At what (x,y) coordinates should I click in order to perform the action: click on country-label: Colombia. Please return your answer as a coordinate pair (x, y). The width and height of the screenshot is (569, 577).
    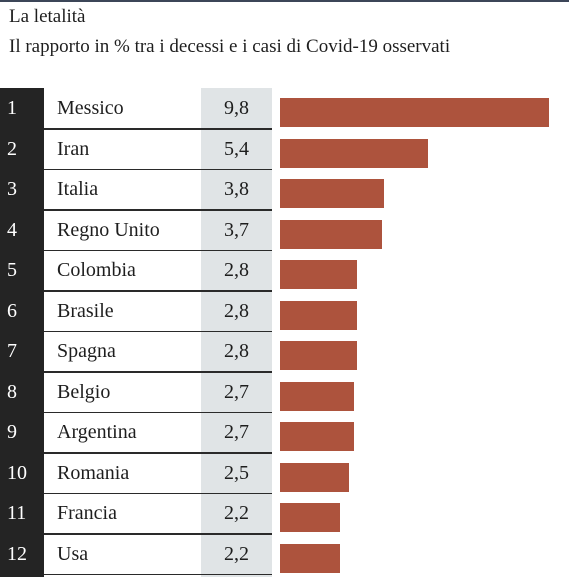
    Looking at the image, I should click on (96, 270).